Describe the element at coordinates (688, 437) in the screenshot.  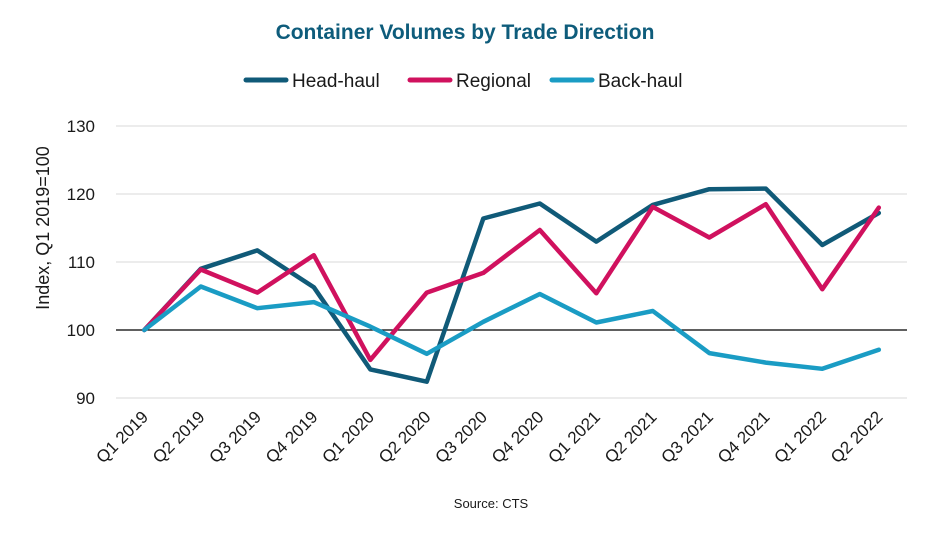
I see `x-tick-label: Q3 2021` at that location.